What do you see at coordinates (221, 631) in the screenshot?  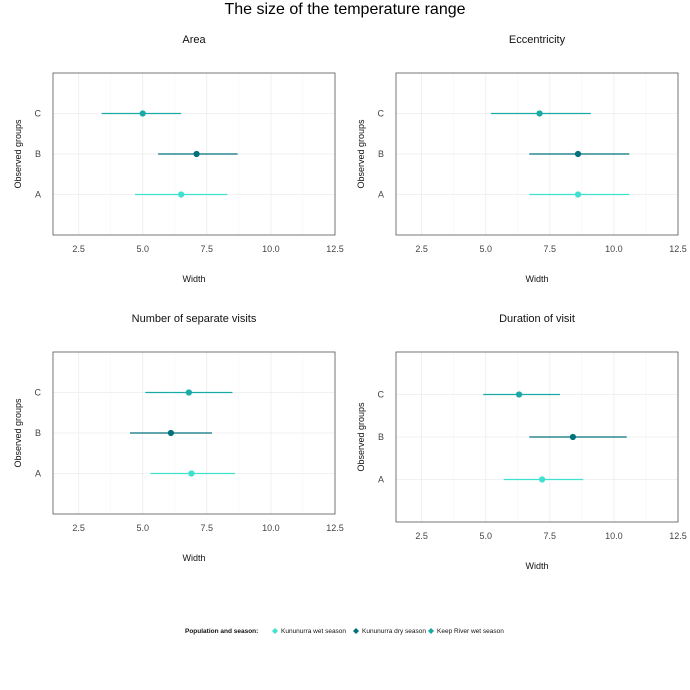 I see `legend-title: Population and season:` at bounding box center [221, 631].